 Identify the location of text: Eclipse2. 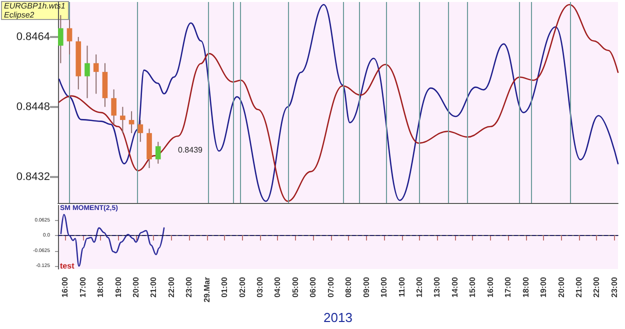
(19, 15).